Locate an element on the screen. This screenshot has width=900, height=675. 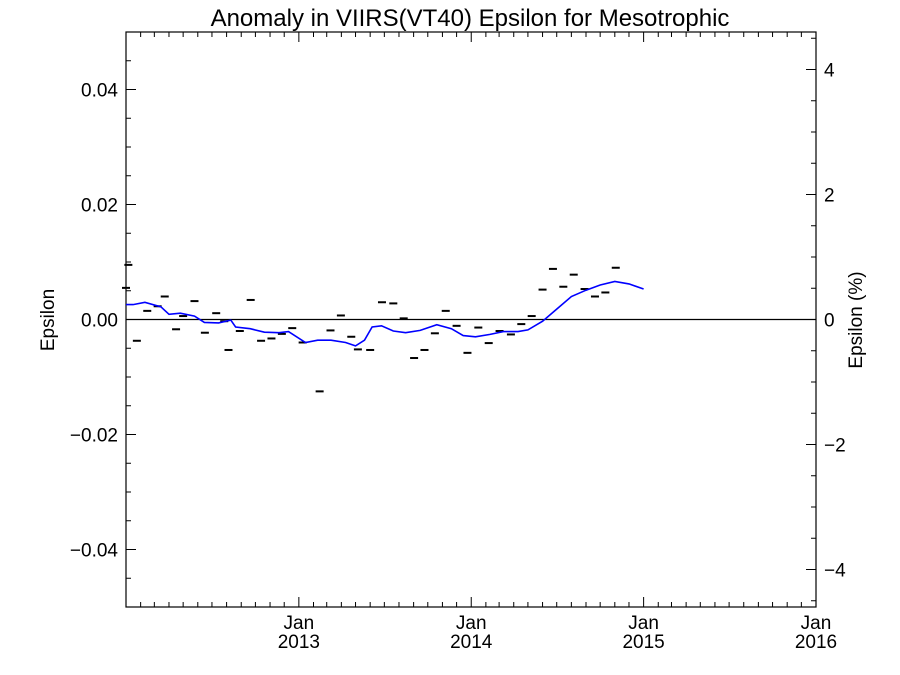
y2-tick-label: 0 is located at coordinates (829, 321).